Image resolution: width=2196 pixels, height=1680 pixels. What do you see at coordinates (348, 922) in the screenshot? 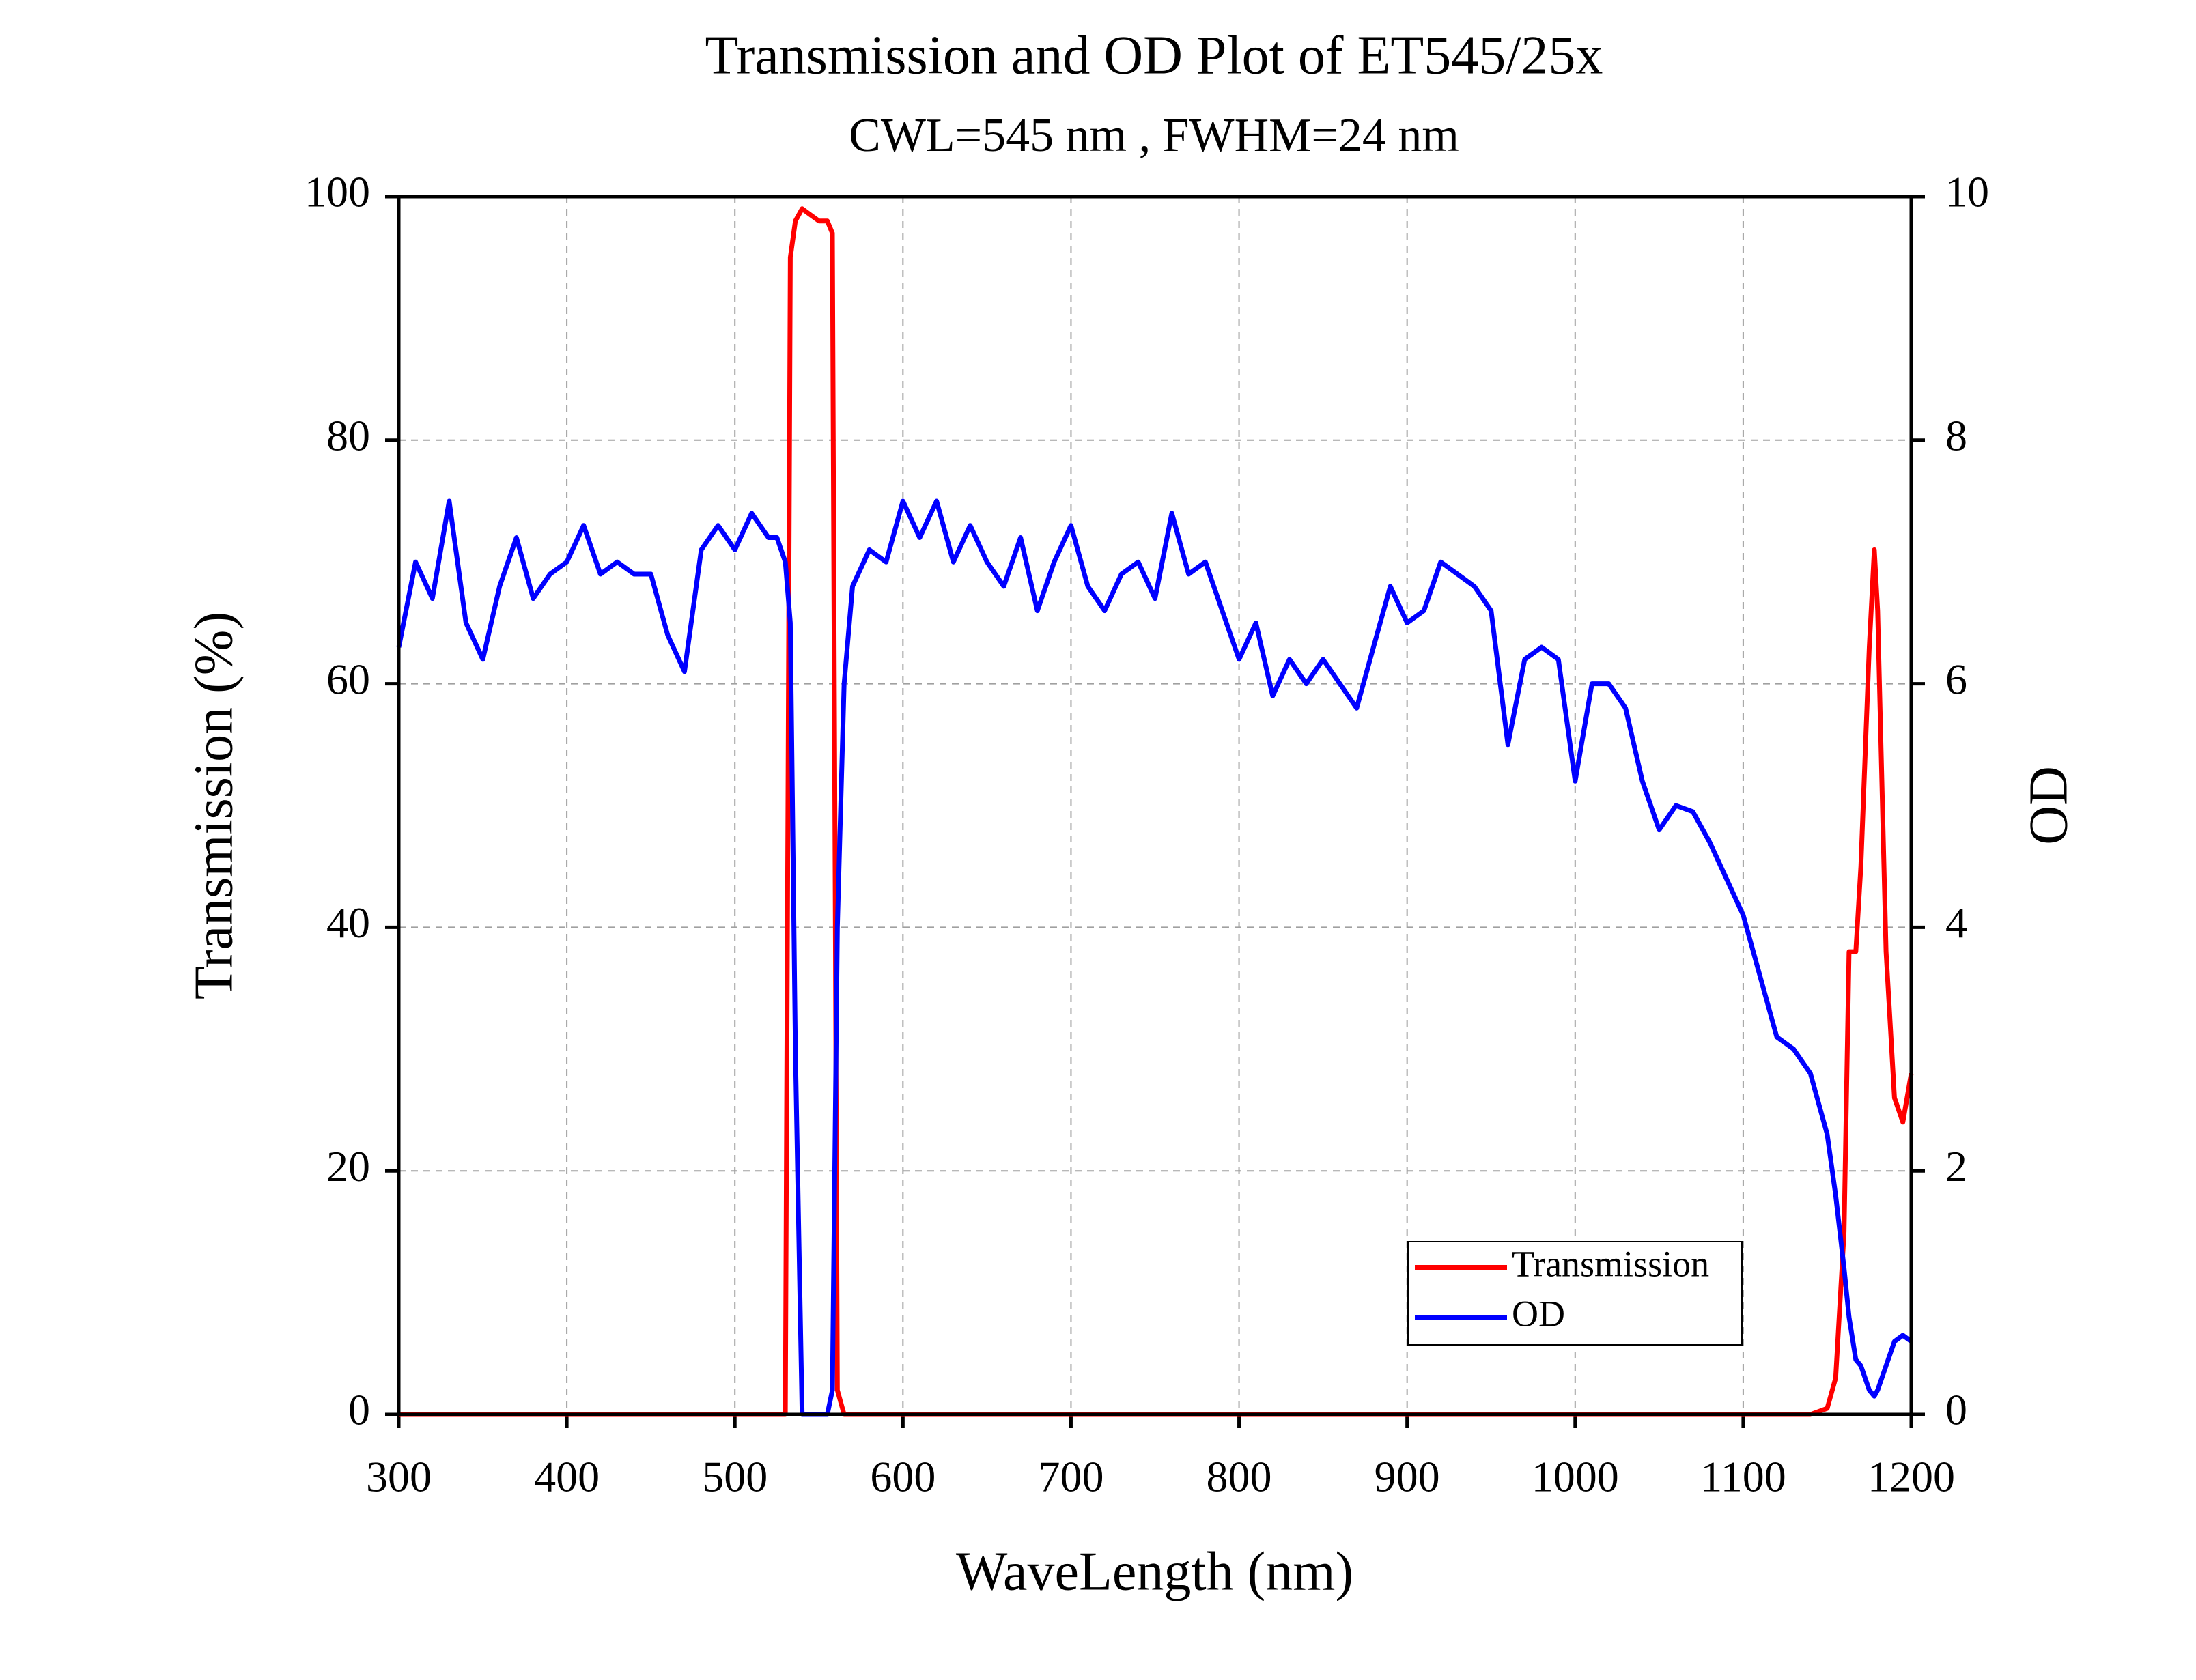
I see `y-tick-label: 40` at bounding box center [348, 922].